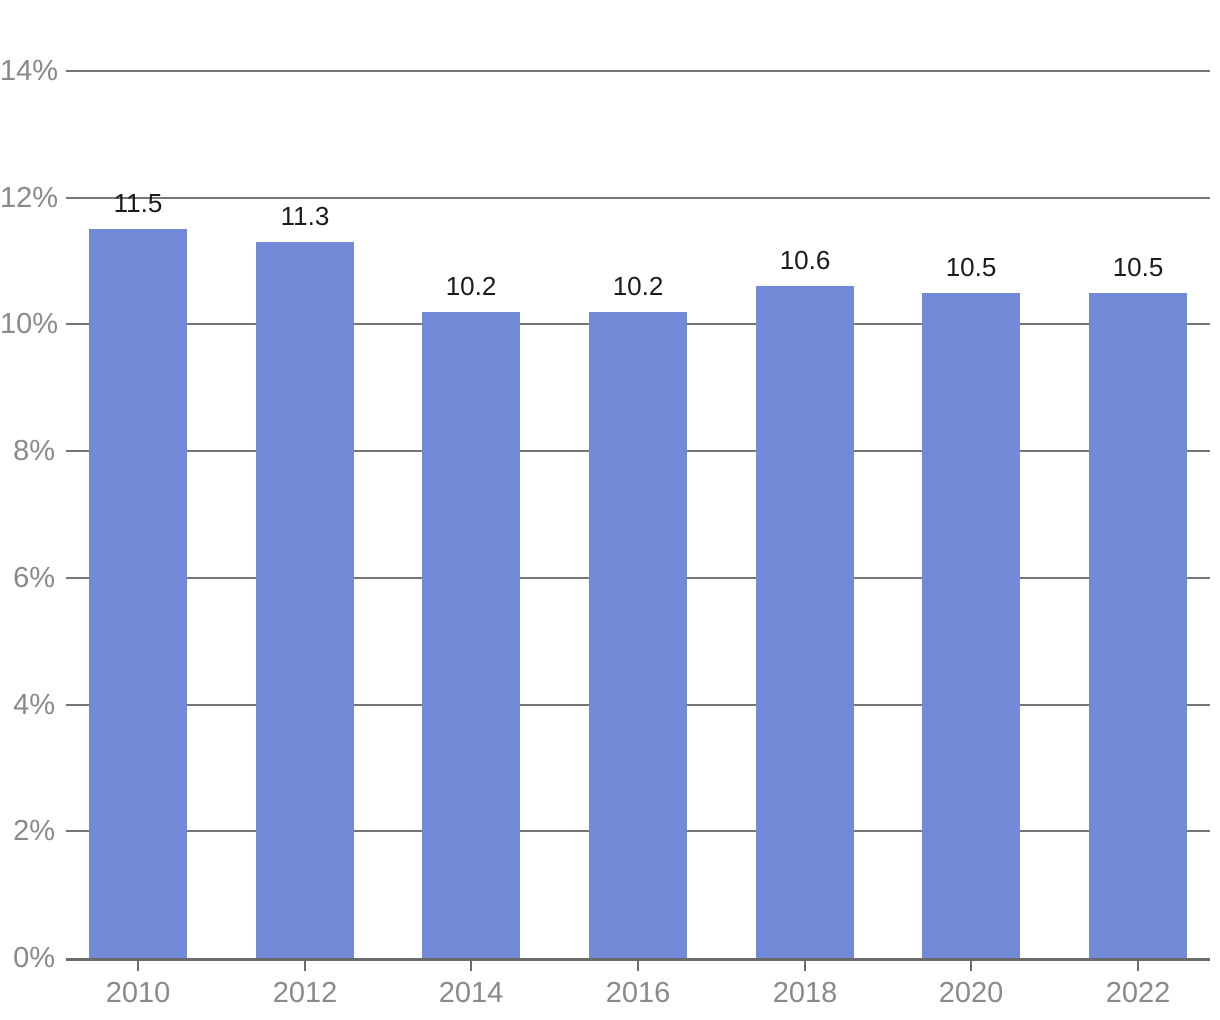  I want to click on y-axis-label: 14%, so click(29, 71).